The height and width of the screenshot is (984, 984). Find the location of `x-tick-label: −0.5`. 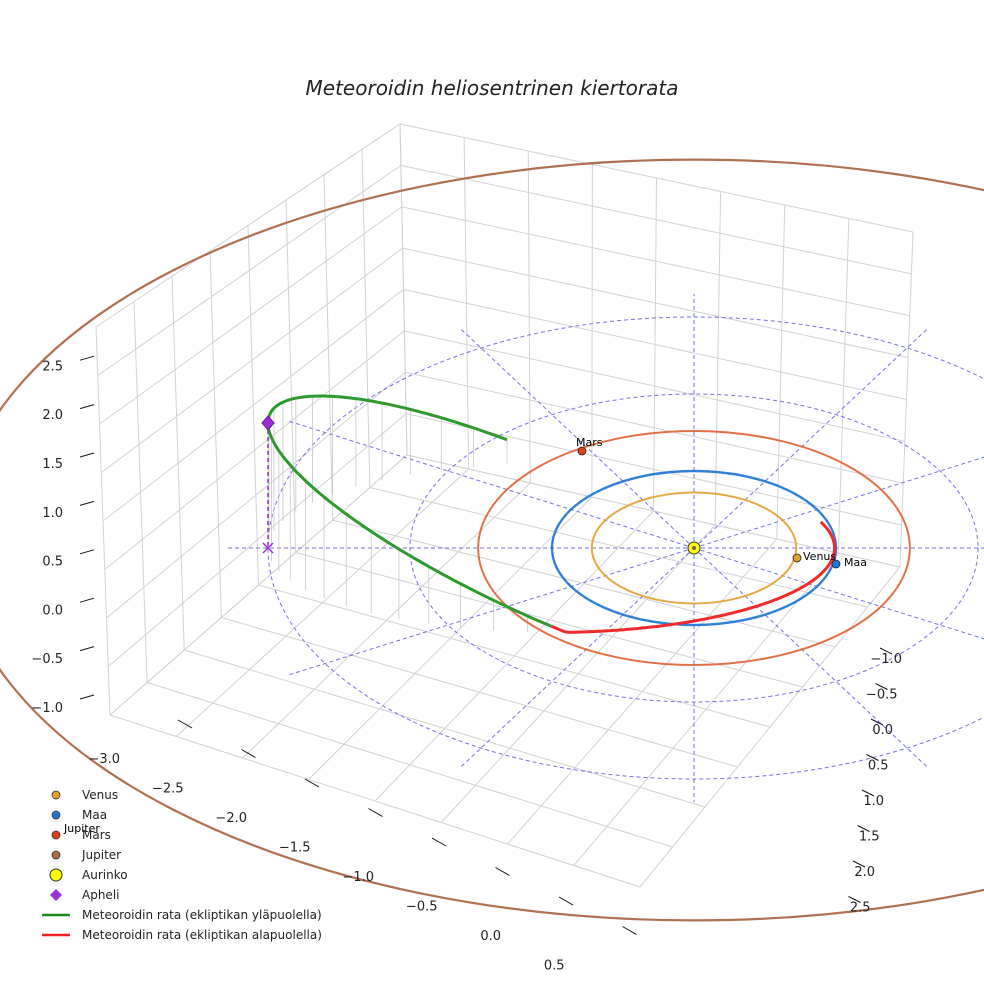

x-tick-label: −0.5 is located at coordinates (422, 907).